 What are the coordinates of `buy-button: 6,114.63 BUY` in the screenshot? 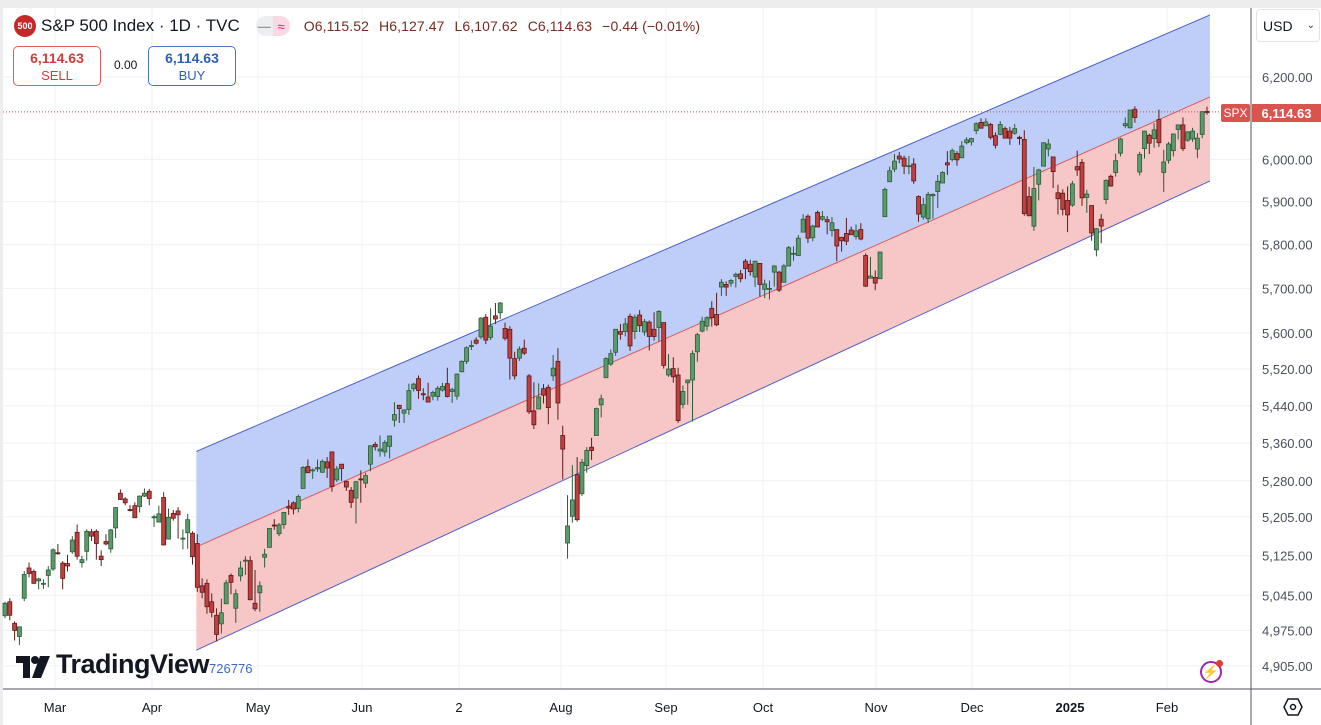 It's located at (192, 66).